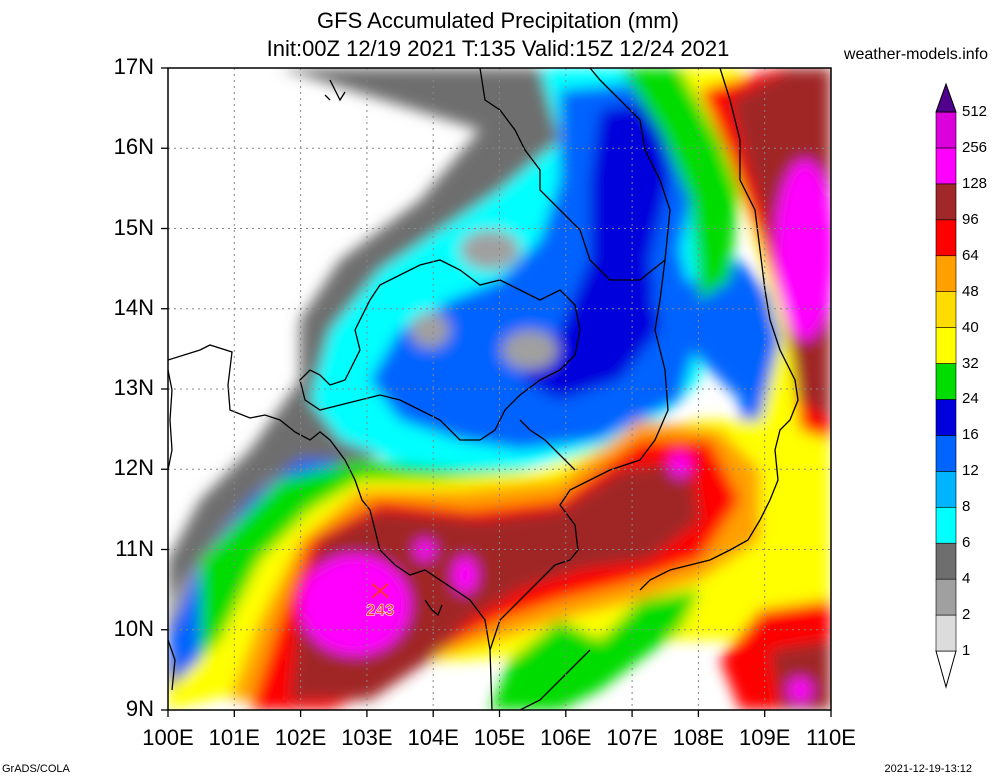  I want to click on latitude-label: 16N, so click(133, 147).